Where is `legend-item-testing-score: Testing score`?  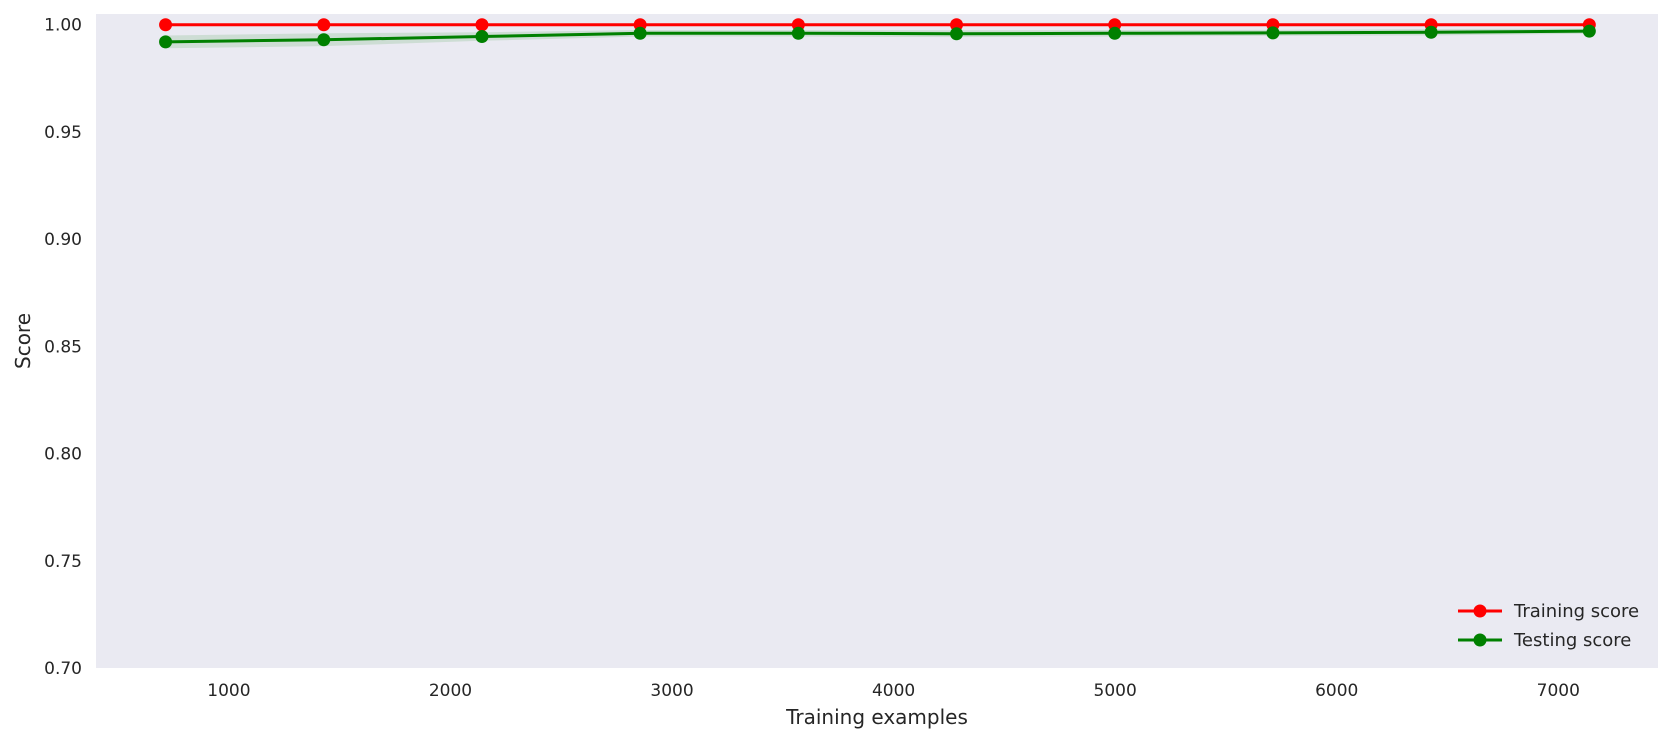 legend-item-testing-score: Testing score is located at coordinates (1544, 640).